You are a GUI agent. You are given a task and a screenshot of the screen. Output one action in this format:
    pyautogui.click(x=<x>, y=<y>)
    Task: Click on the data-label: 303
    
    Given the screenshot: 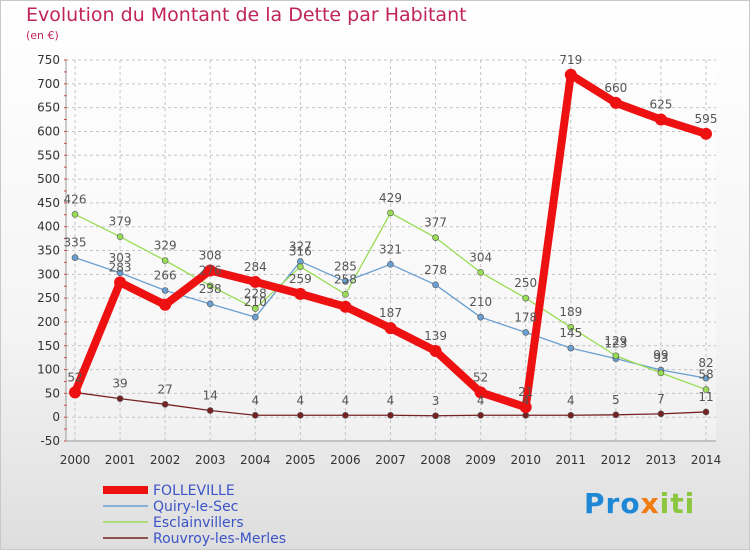 What is the action you would take?
    pyautogui.click(x=120, y=258)
    